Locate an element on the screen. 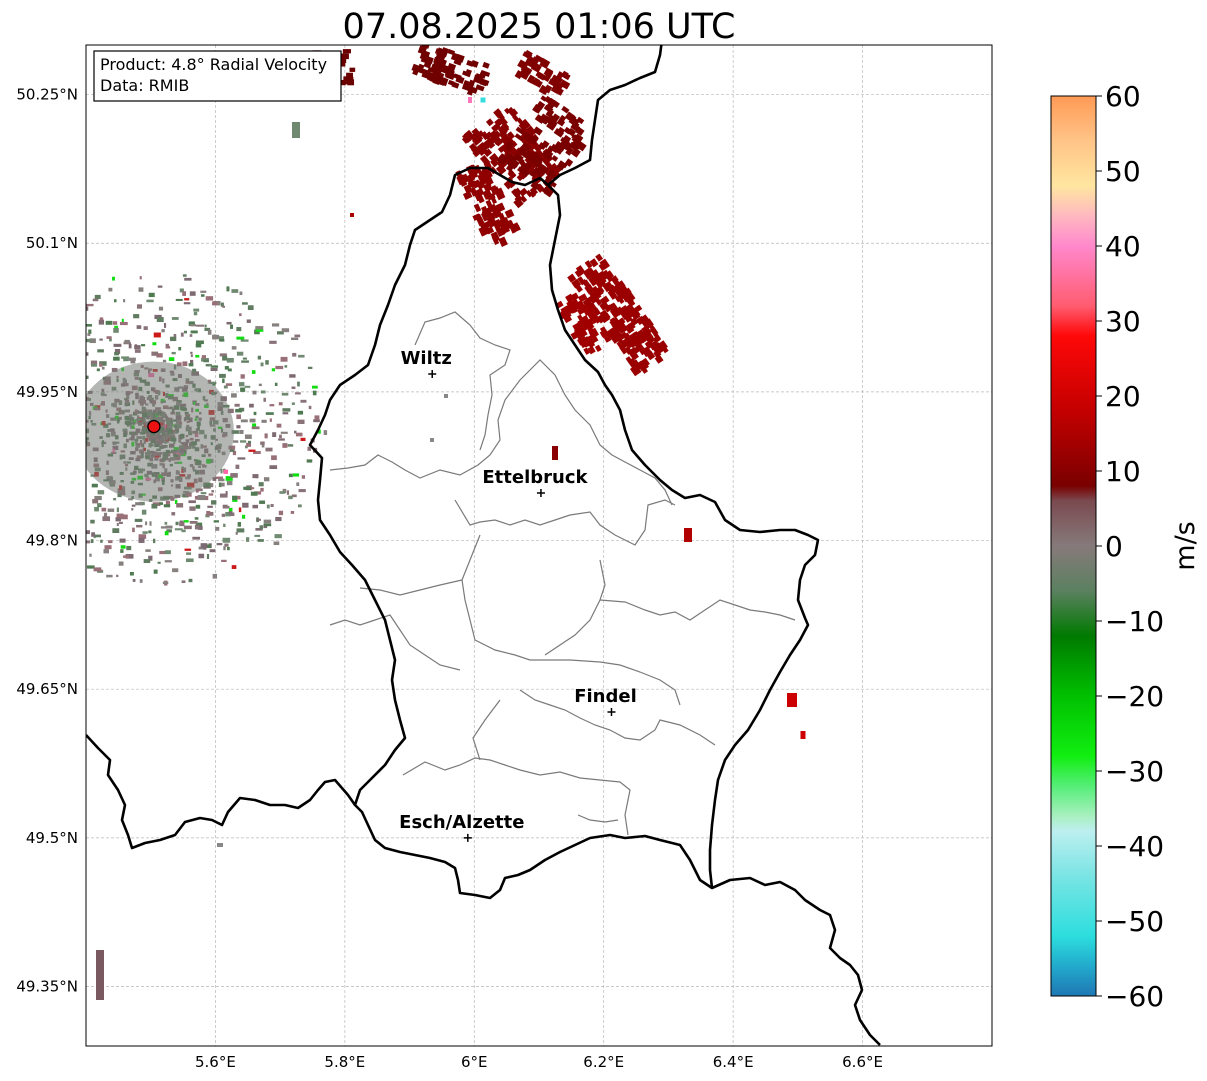 This screenshot has width=1207, height=1081. lon-tick-label: 6°E is located at coordinates (474, 1062).